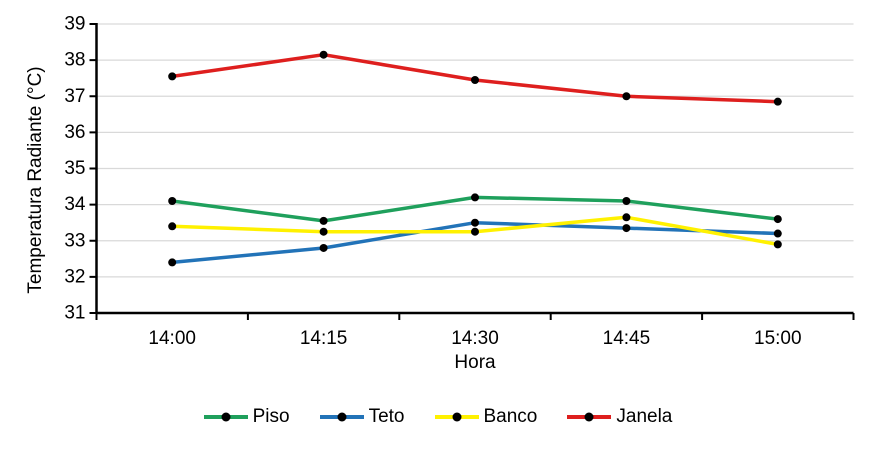 Image resolution: width=876 pixels, height=455 pixels. I want to click on y-tick-label-32: 32, so click(74, 276).